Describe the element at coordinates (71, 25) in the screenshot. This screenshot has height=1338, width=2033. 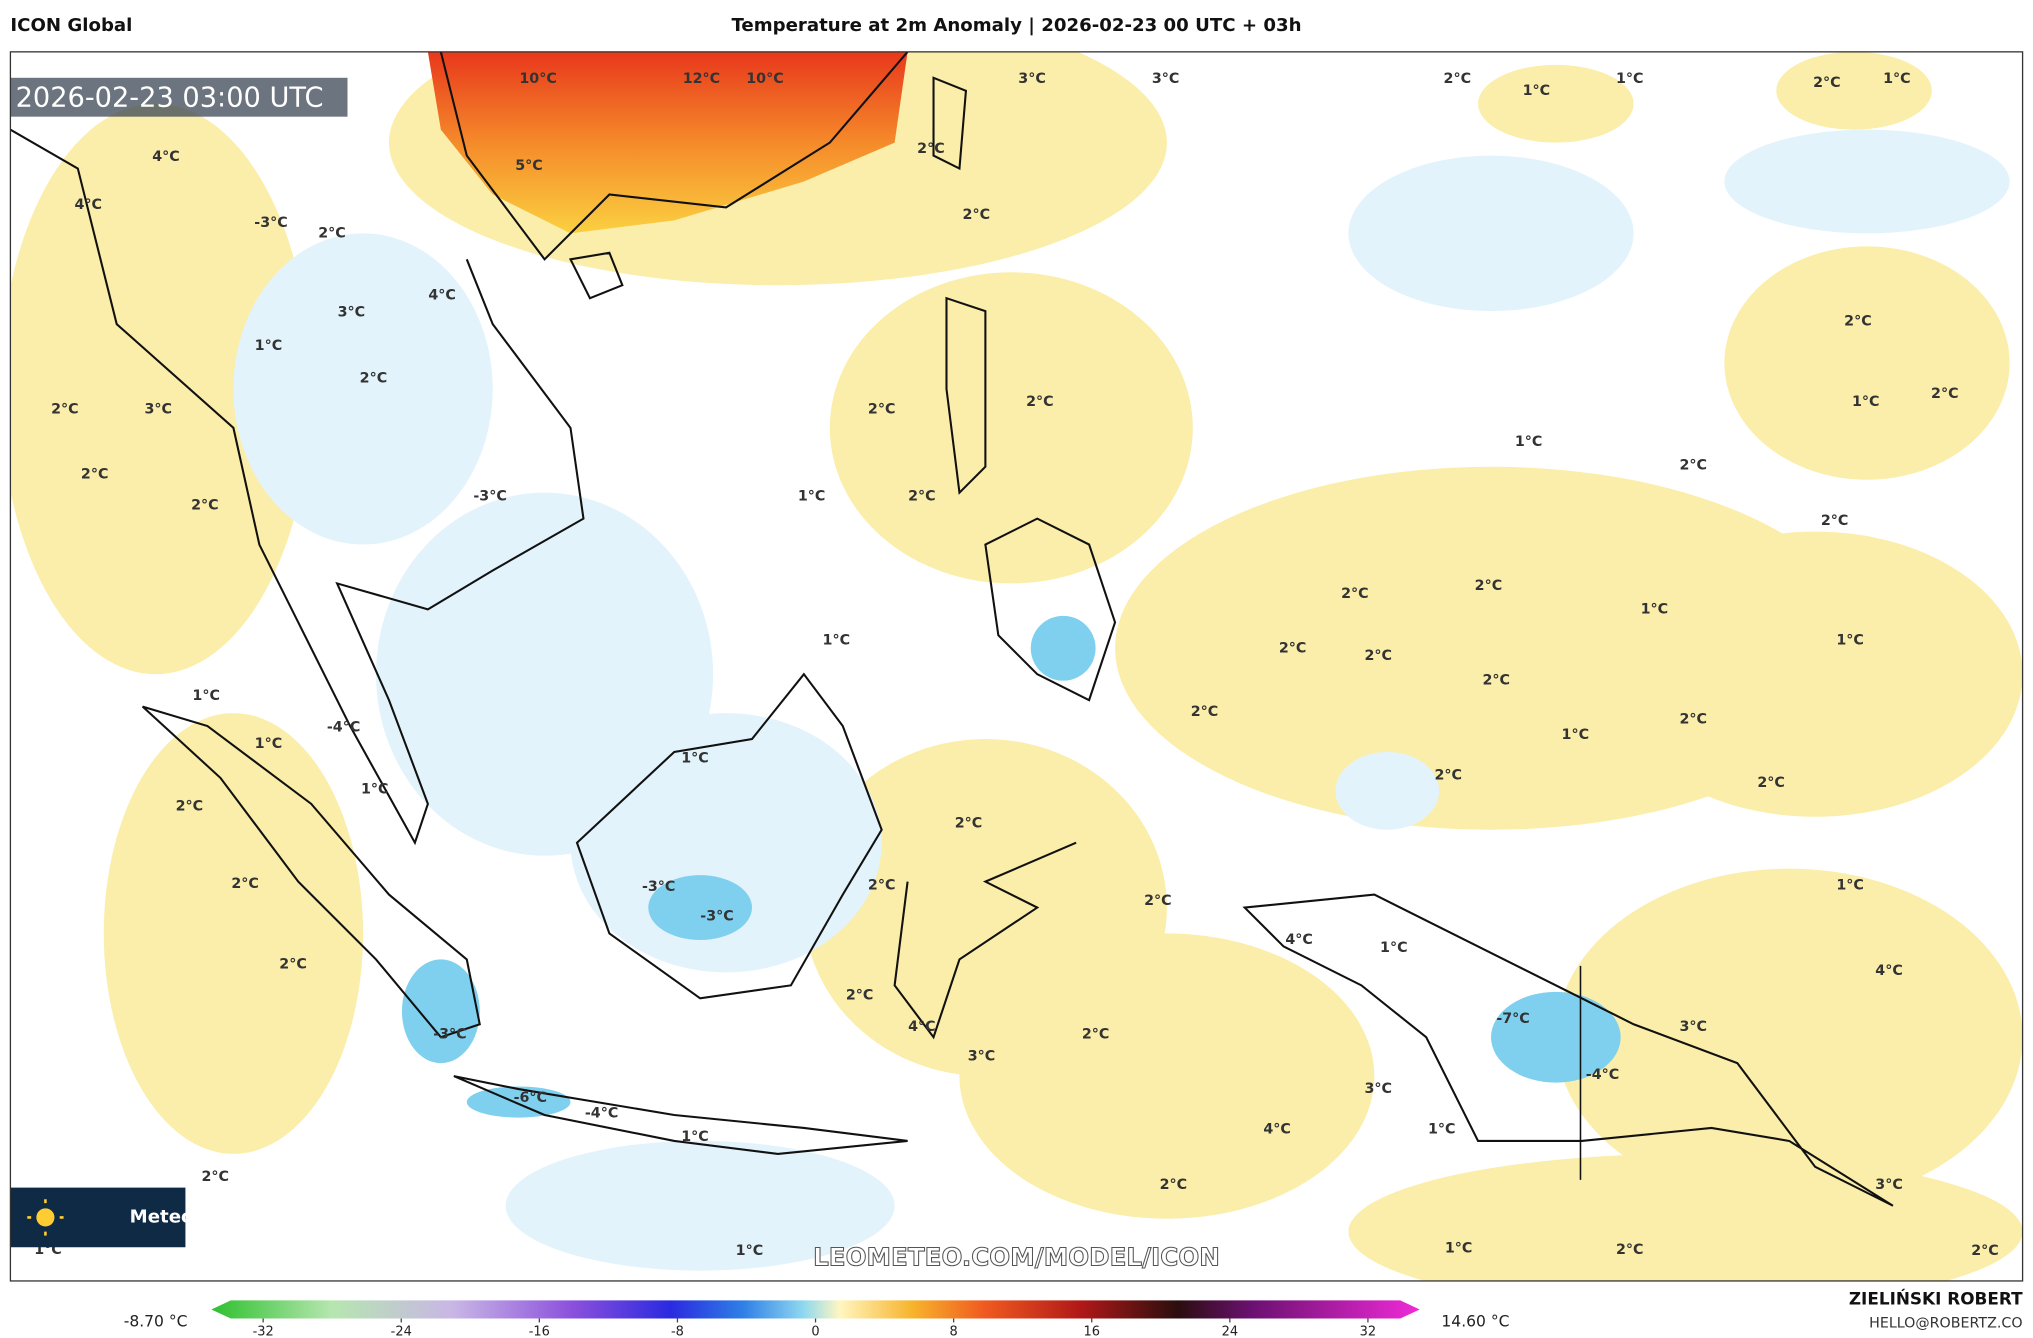
I see `model-name: ICON Global` at that location.